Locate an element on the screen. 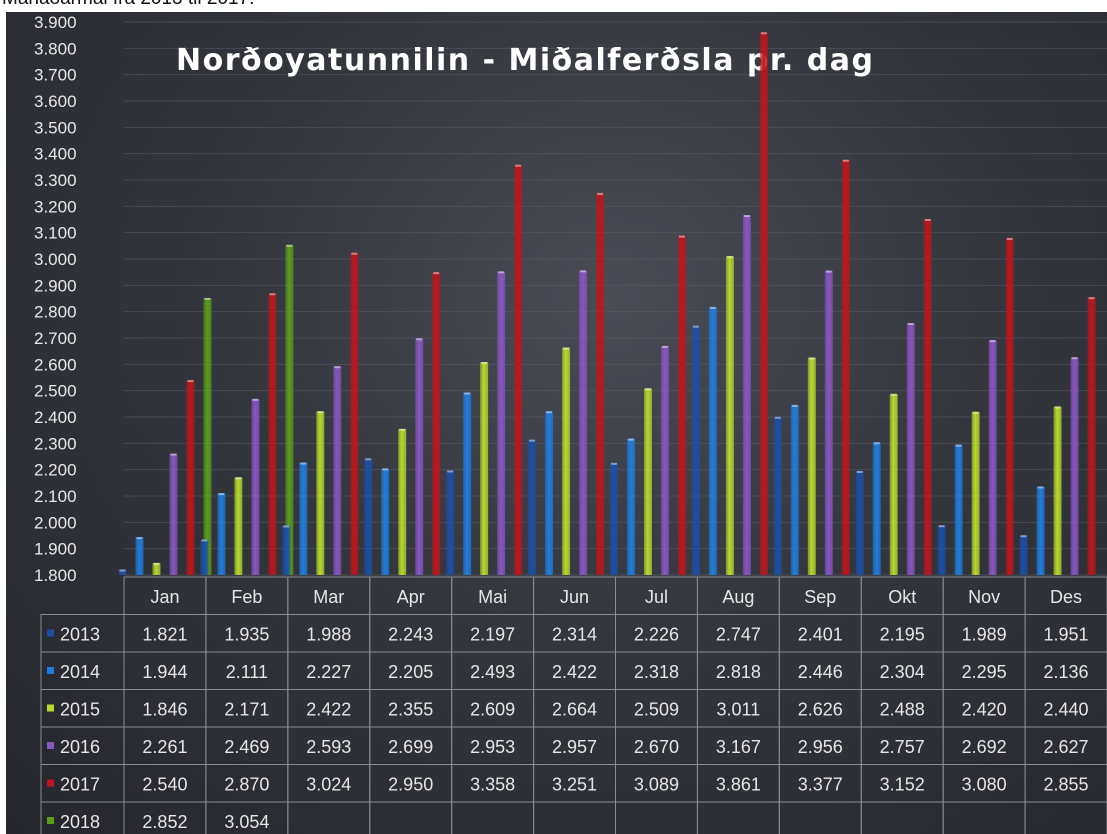 This screenshot has height=834, width=1107. data-label: 2.440 is located at coordinates (1066, 710).